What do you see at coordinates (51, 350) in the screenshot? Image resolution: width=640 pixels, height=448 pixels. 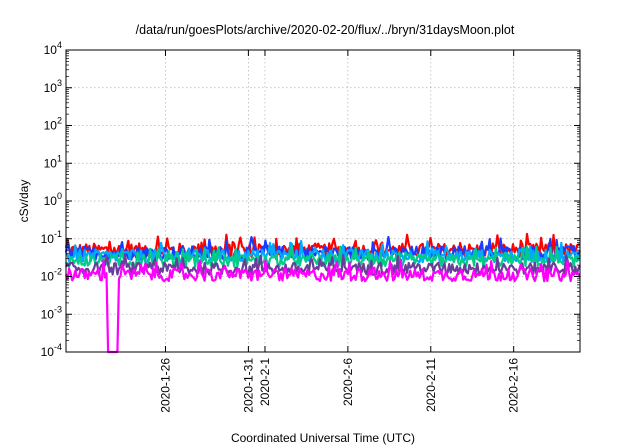 I see `y-tick-label: 10⁻⁴` at bounding box center [51, 350].